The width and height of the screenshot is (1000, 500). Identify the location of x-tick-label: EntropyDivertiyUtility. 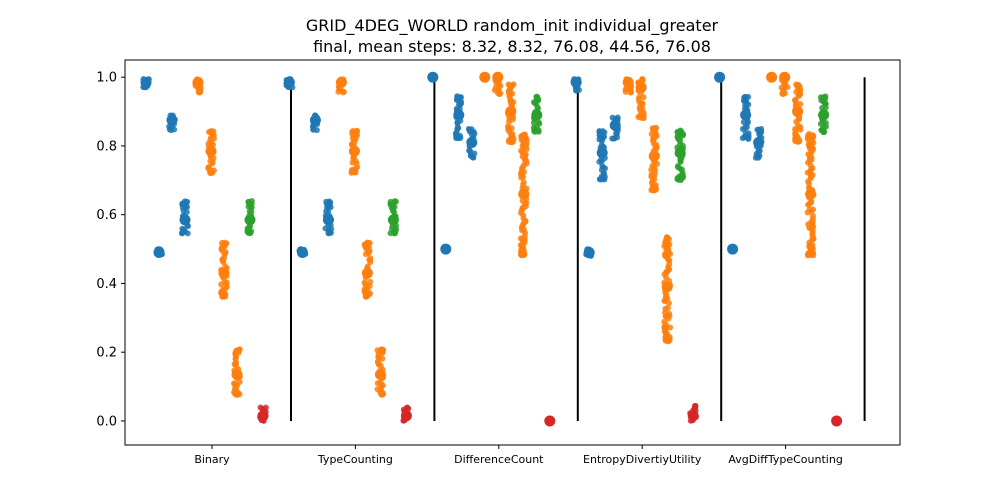
(642, 459).